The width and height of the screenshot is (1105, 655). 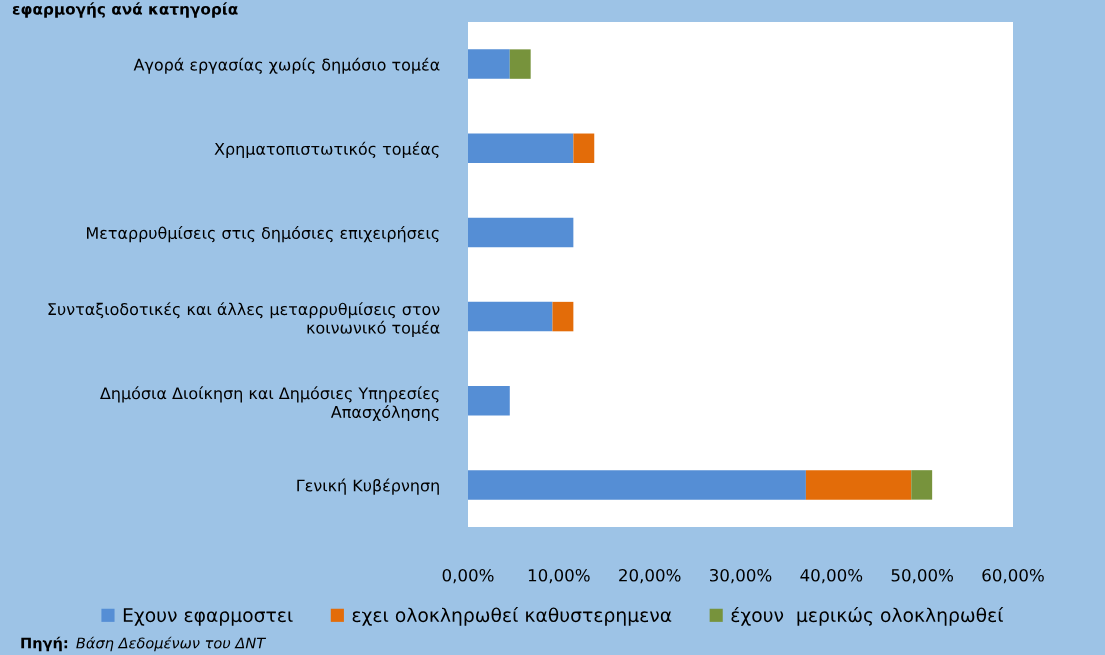 What do you see at coordinates (286, 65) in the screenshot?
I see `y-tick-label: Αγορά εργασίας χωρίς δημόσιο τομέα` at bounding box center [286, 65].